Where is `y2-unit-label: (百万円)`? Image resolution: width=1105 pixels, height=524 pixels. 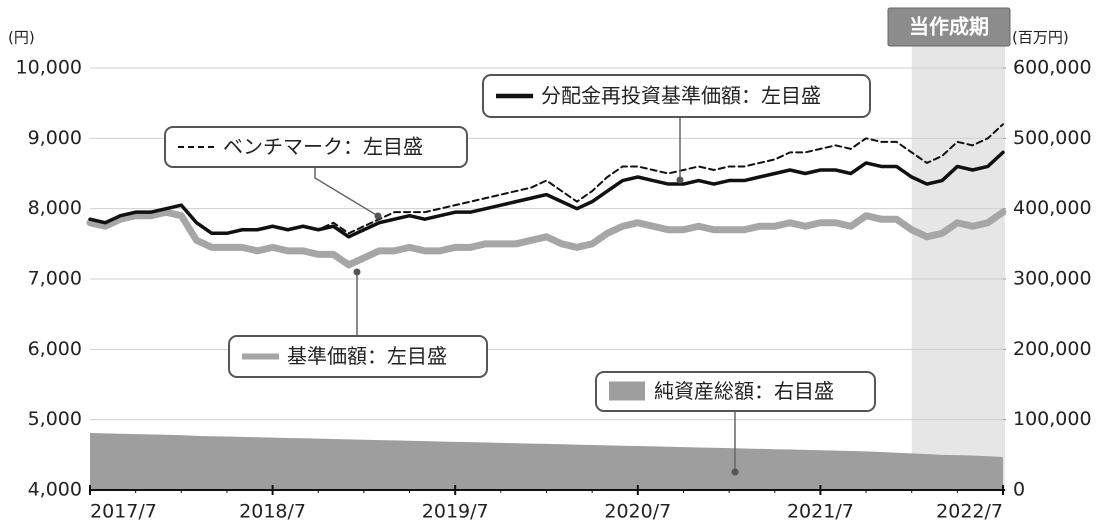 y2-unit-label: (百万円) is located at coordinates (1040, 38).